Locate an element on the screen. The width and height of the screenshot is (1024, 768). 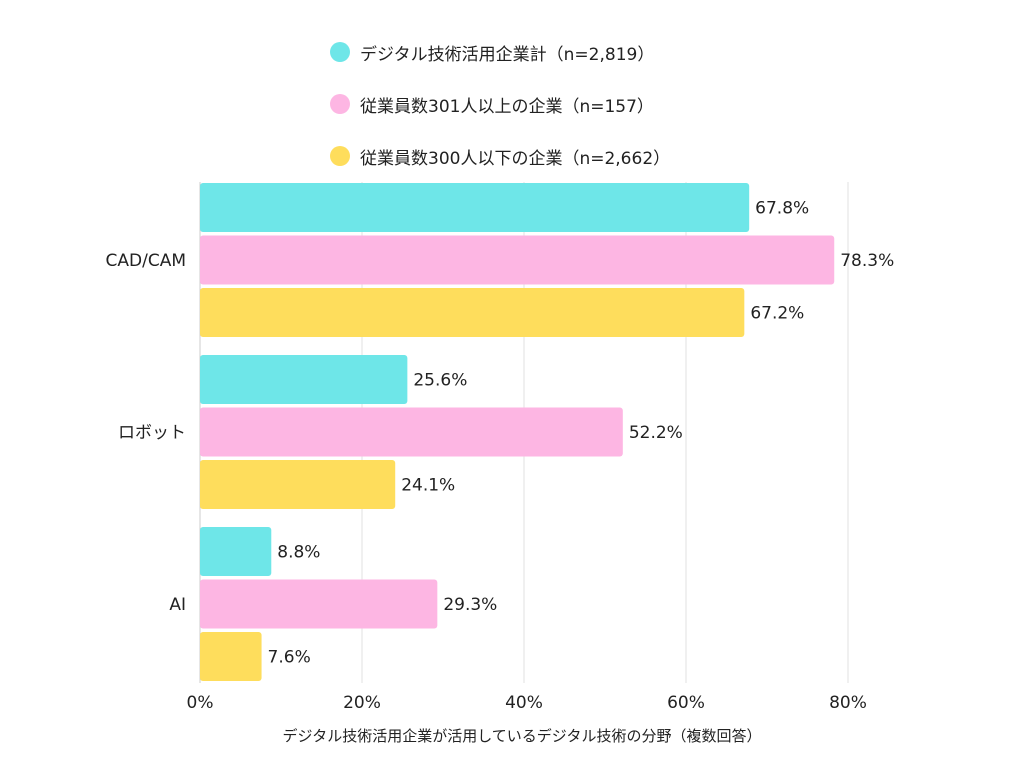
legend-item-large: 従業員数301人以上の企業（n=157） is located at coordinates (500, 104).